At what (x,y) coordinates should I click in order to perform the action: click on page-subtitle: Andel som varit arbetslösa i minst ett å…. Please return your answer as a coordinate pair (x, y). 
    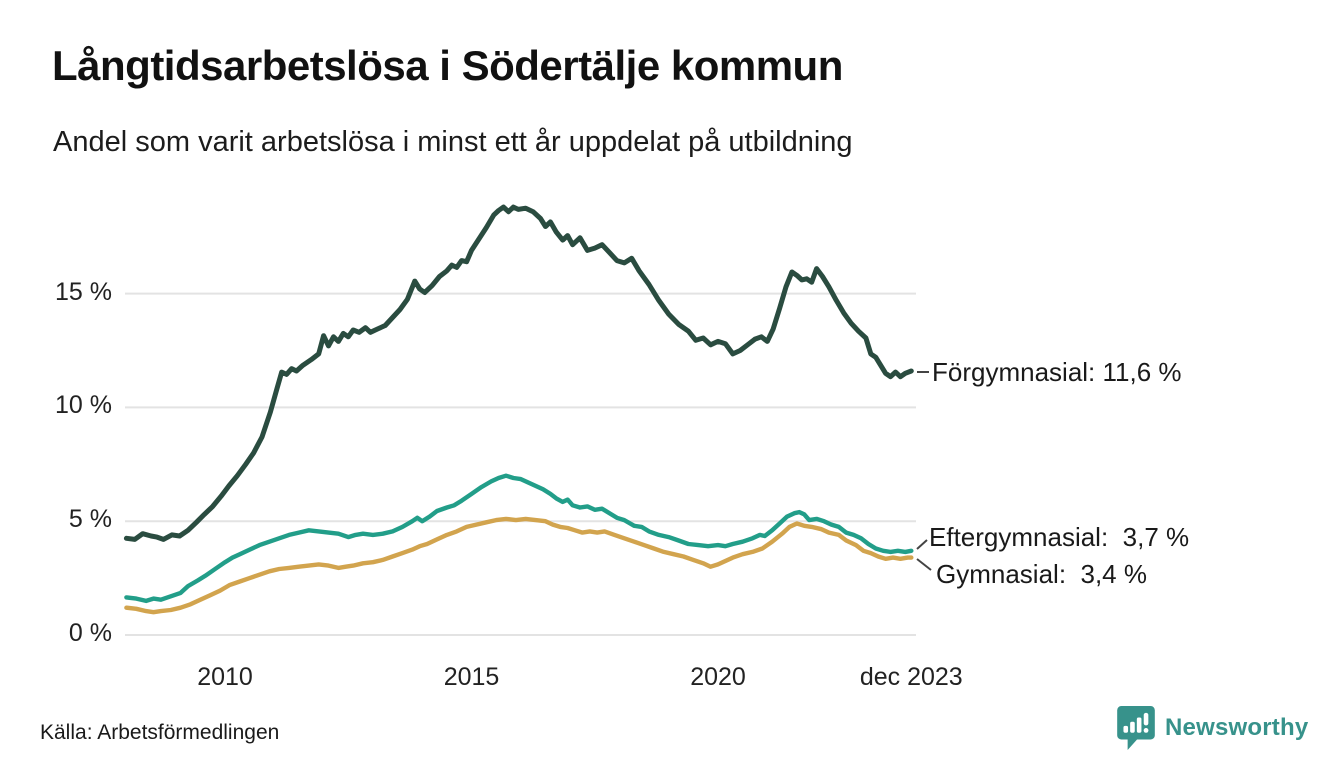
    Looking at the image, I should click on (453, 142).